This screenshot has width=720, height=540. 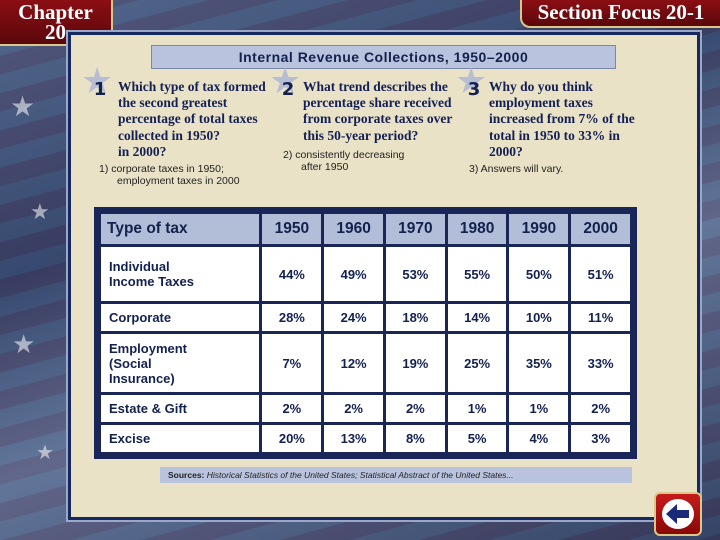 I want to click on table-cell: 33%, so click(x=600, y=363).